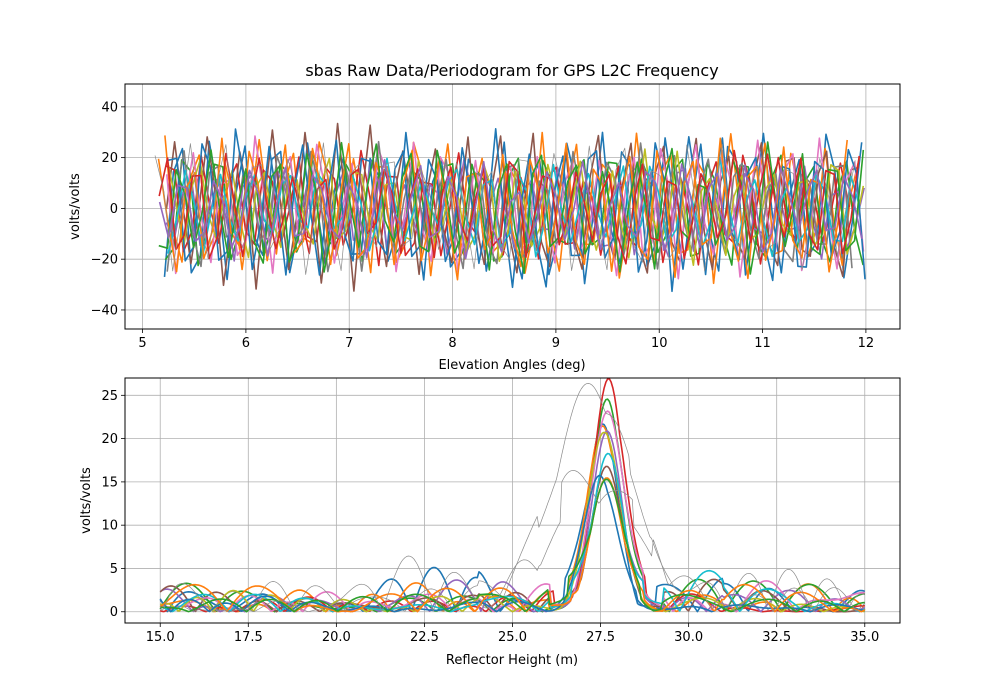 The height and width of the screenshot is (700, 1000). Describe the element at coordinates (75, 206) in the screenshot. I see `top-y-axis-label: volts/volts` at that location.